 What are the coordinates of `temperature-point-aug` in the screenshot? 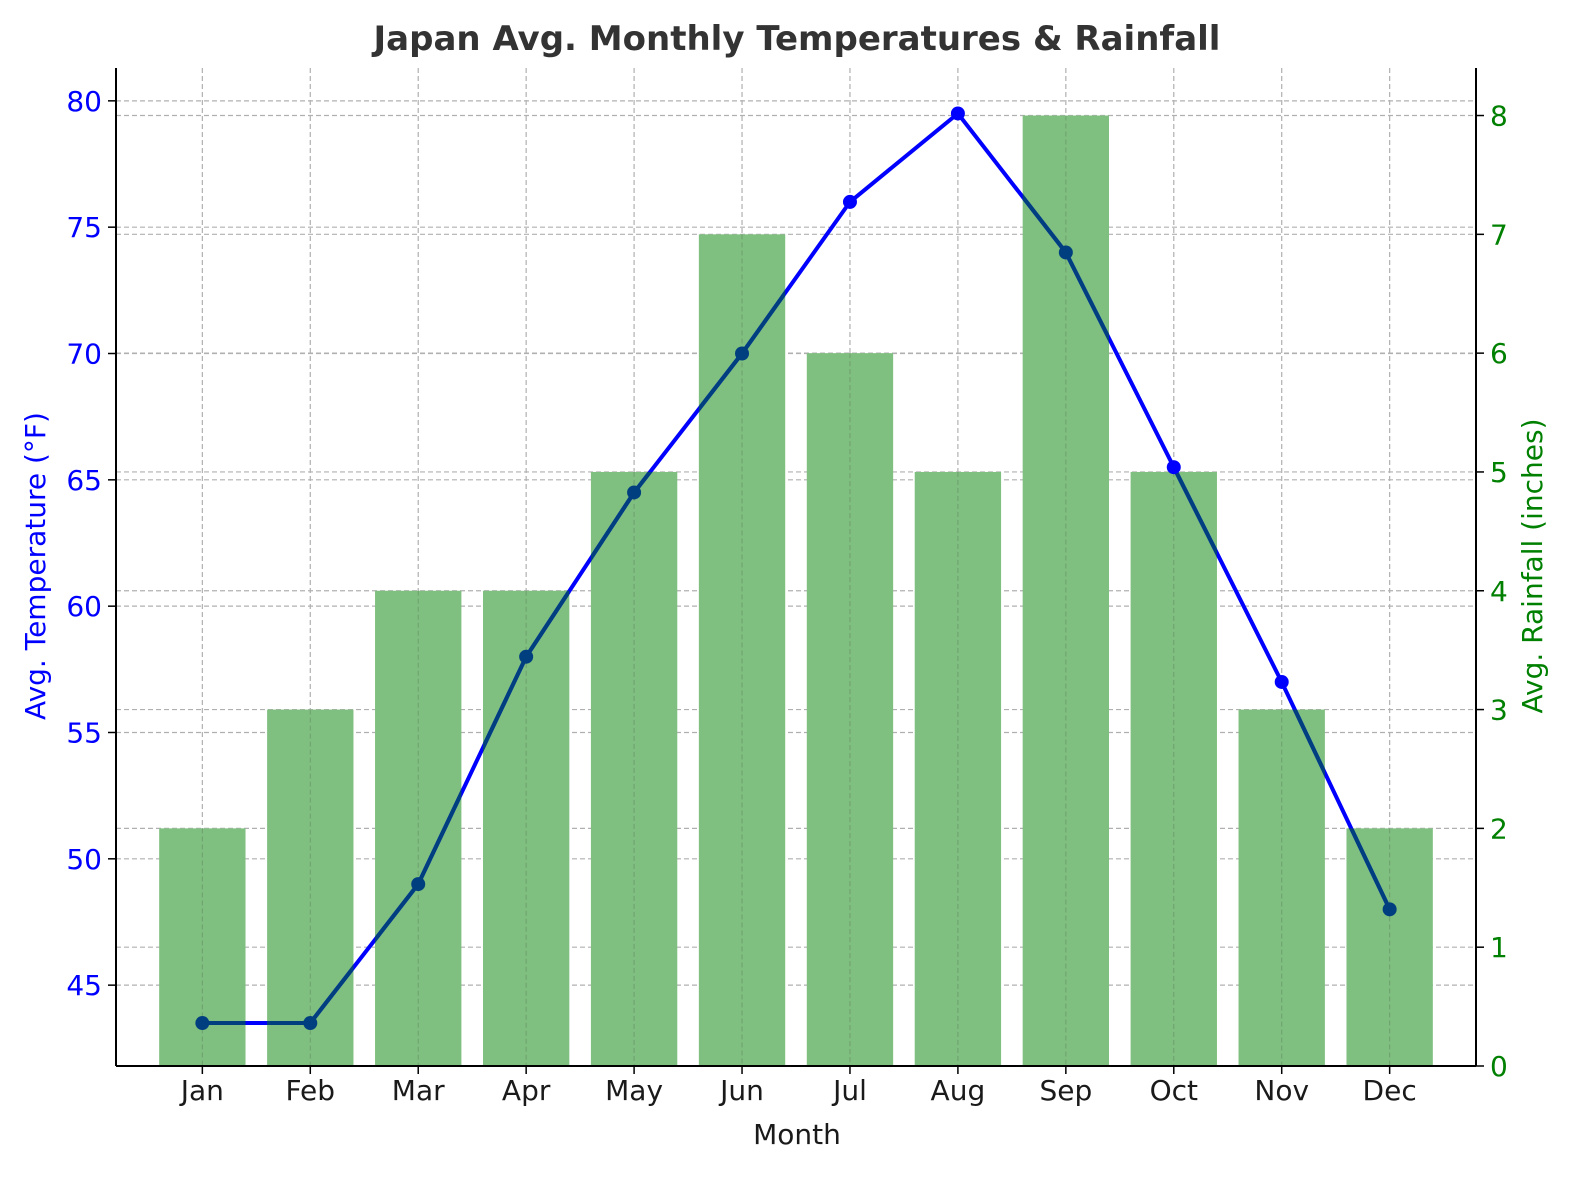 It's located at (957, 113).